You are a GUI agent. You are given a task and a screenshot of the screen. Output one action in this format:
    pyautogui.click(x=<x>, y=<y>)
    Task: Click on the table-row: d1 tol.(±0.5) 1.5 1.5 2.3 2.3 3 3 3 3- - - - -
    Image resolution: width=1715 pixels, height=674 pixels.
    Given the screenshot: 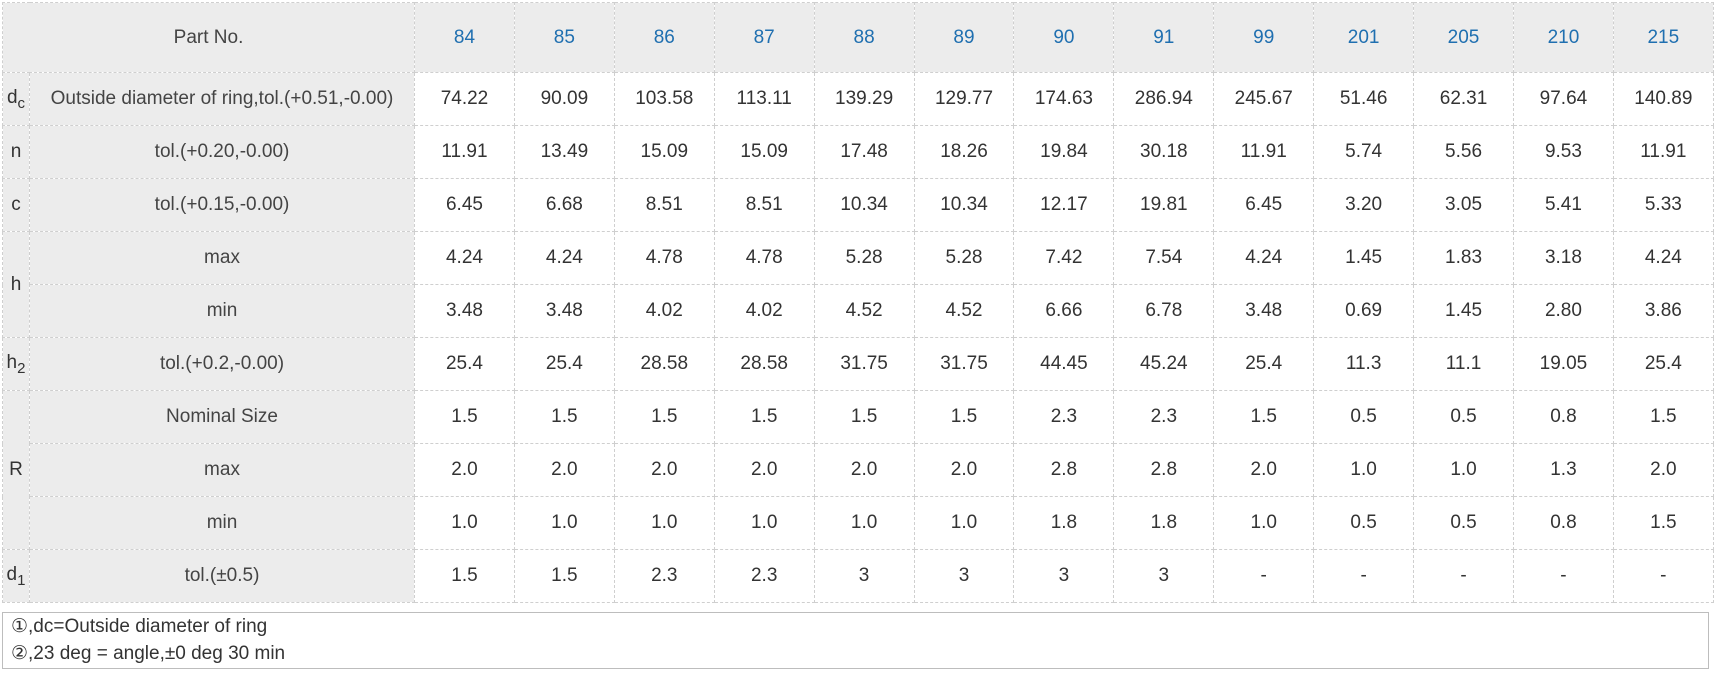 What is the action you would take?
    pyautogui.click(x=858, y=576)
    